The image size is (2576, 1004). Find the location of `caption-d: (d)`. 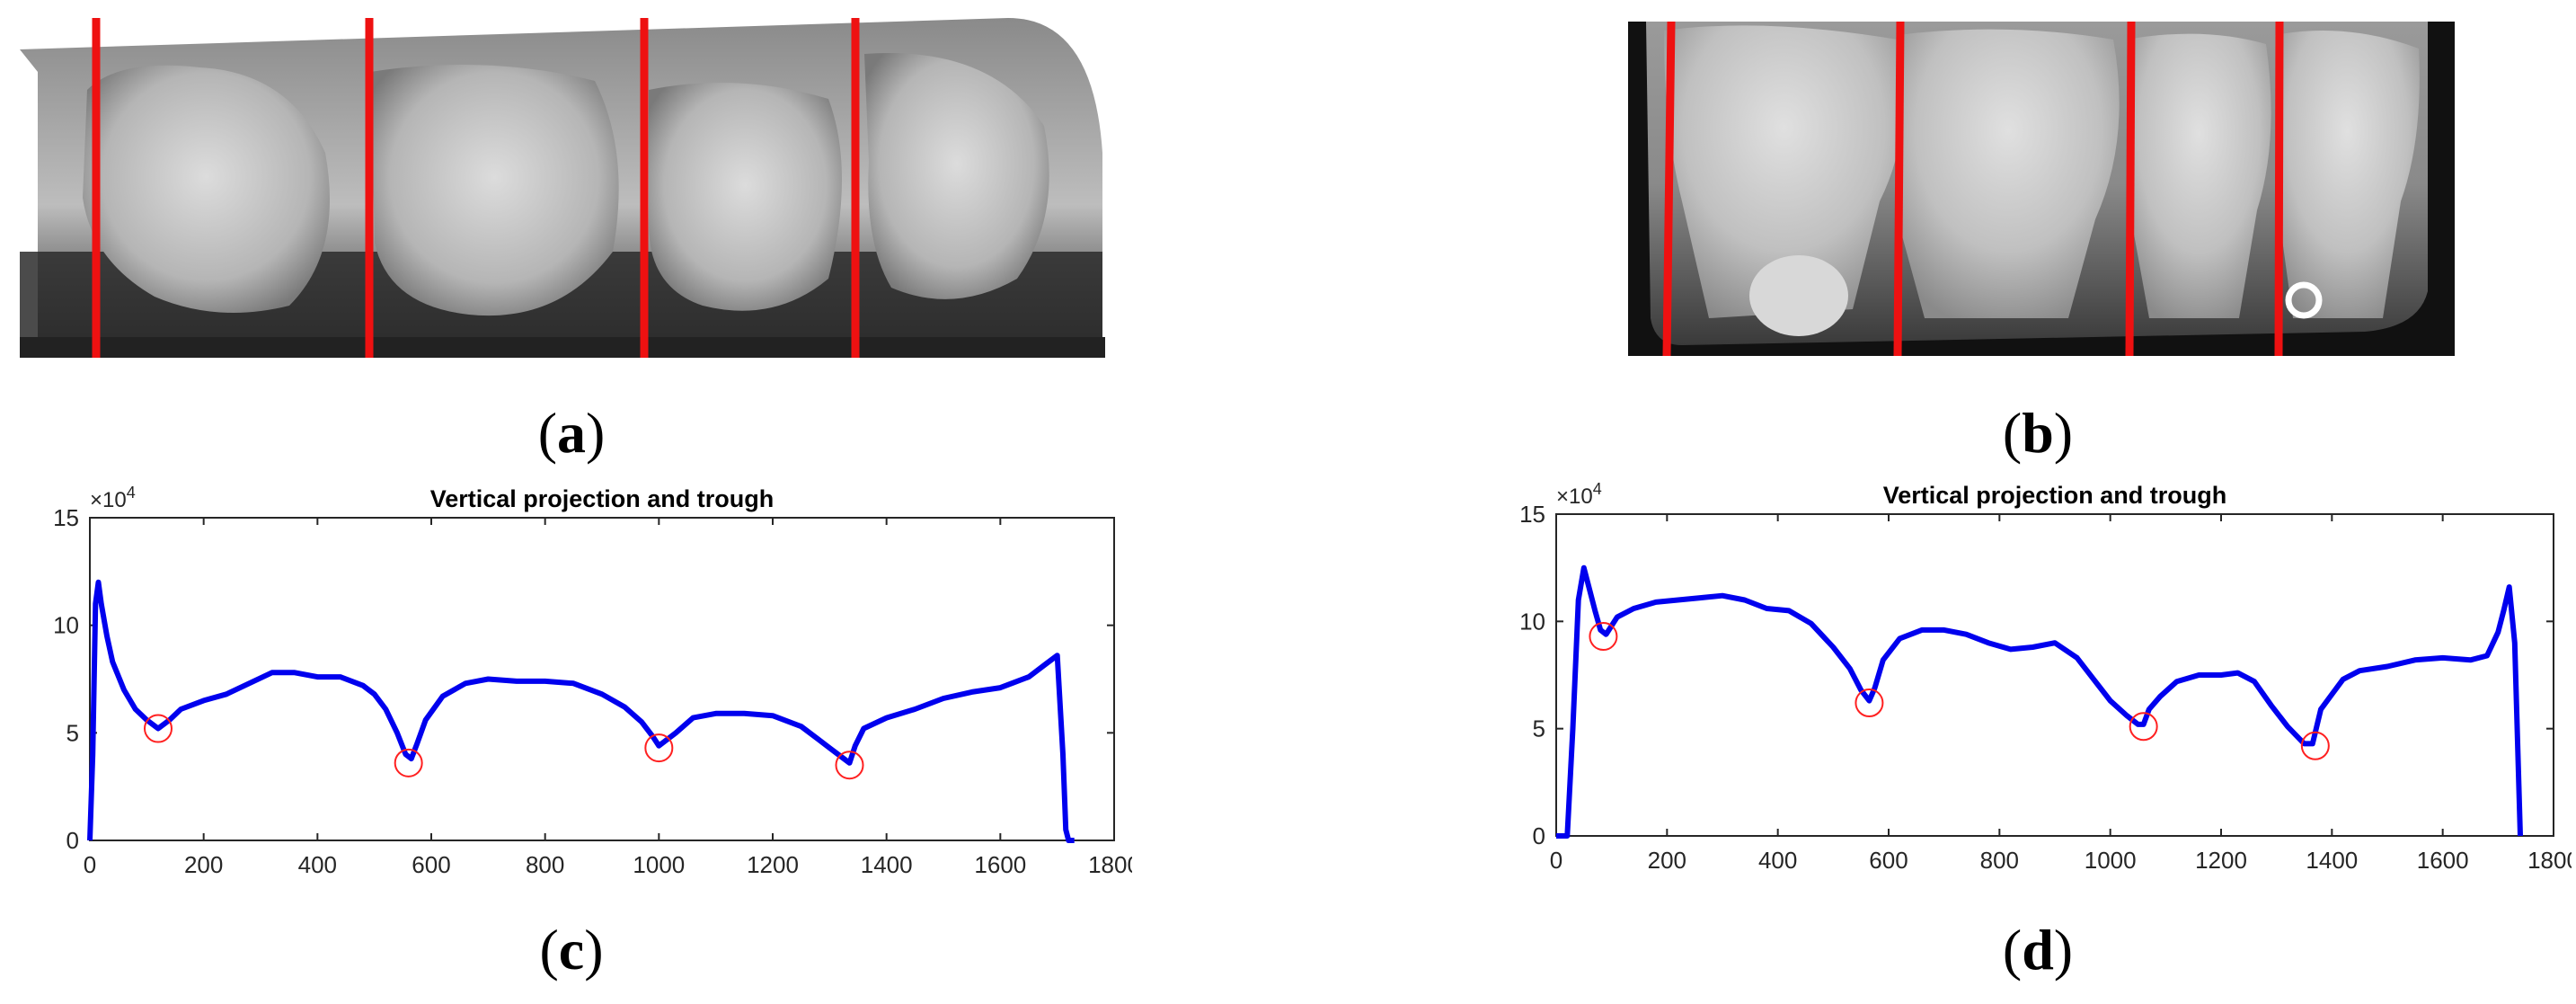

caption-d: (d) is located at coordinates (2038, 950).